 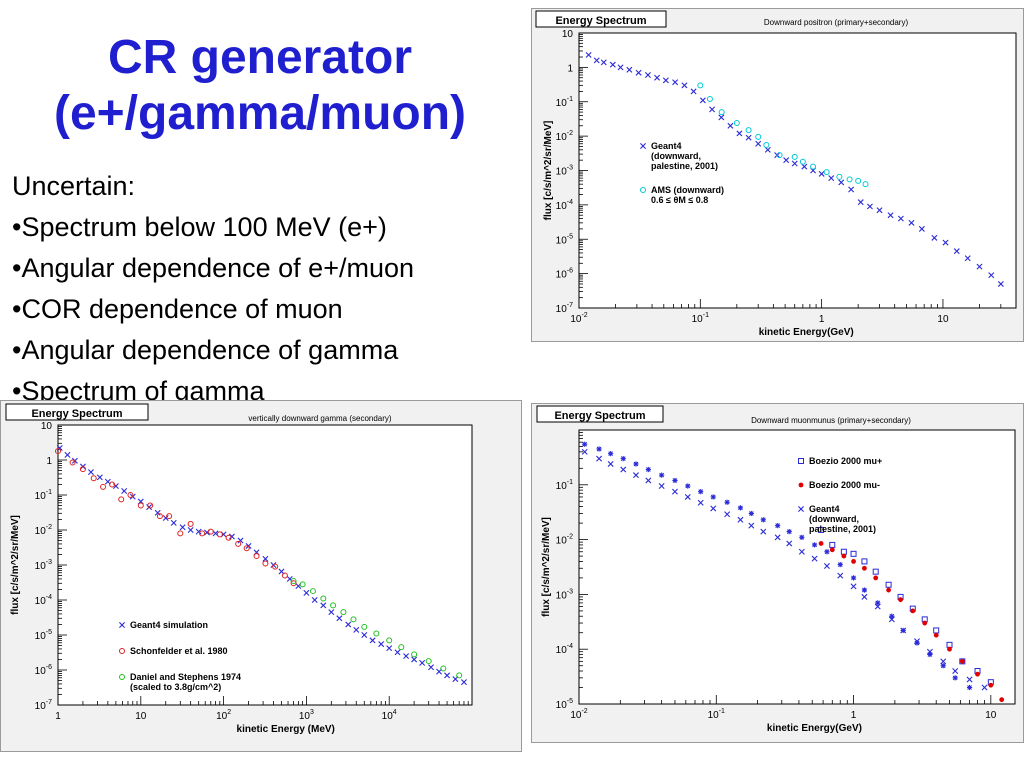 What do you see at coordinates (801, 485) in the screenshot?
I see `legend-marker` at bounding box center [801, 485].